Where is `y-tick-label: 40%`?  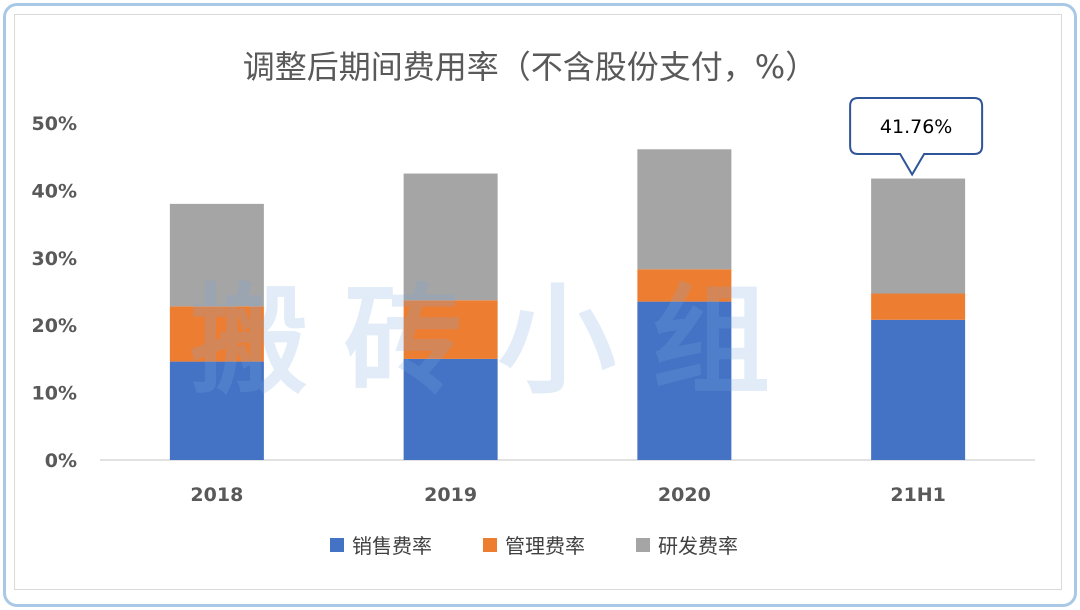
y-tick-label: 40% is located at coordinates (54, 191).